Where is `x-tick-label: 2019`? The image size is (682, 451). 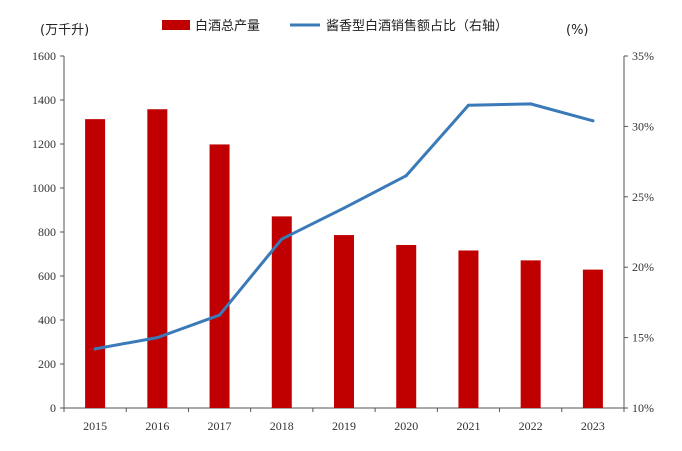 x-tick-label: 2019 is located at coordinates (344, 426).